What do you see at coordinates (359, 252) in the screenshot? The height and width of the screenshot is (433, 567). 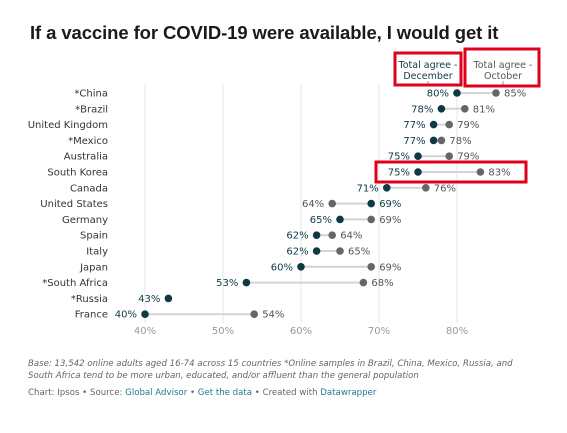 I see `october-value-label: 65%` at bounding box center [359, 252].